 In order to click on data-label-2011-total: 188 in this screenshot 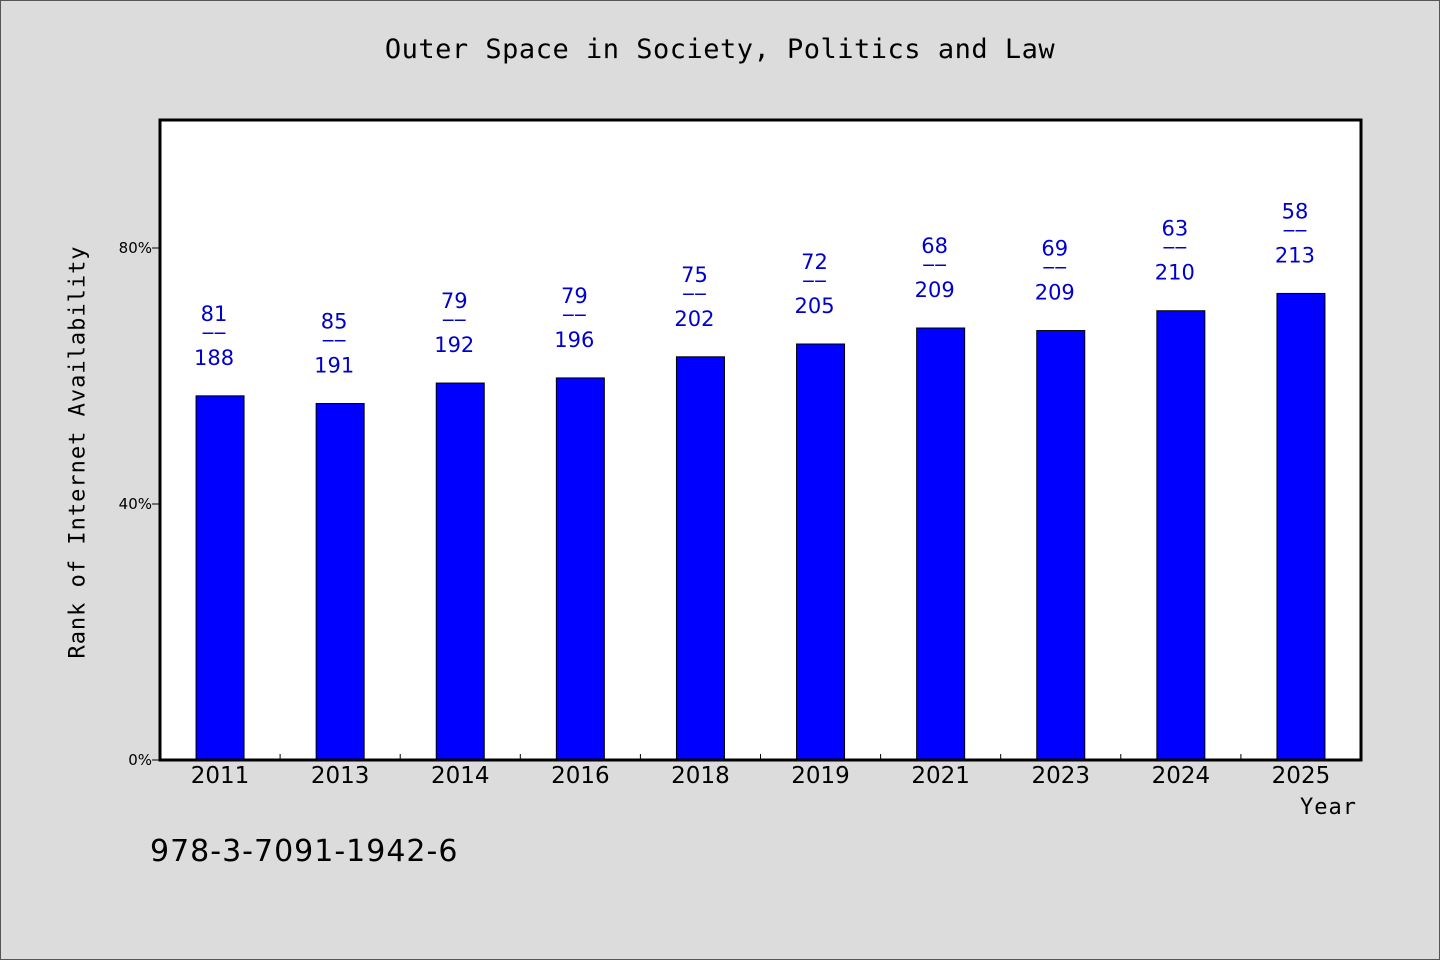, I will do `click(214, 358)`.